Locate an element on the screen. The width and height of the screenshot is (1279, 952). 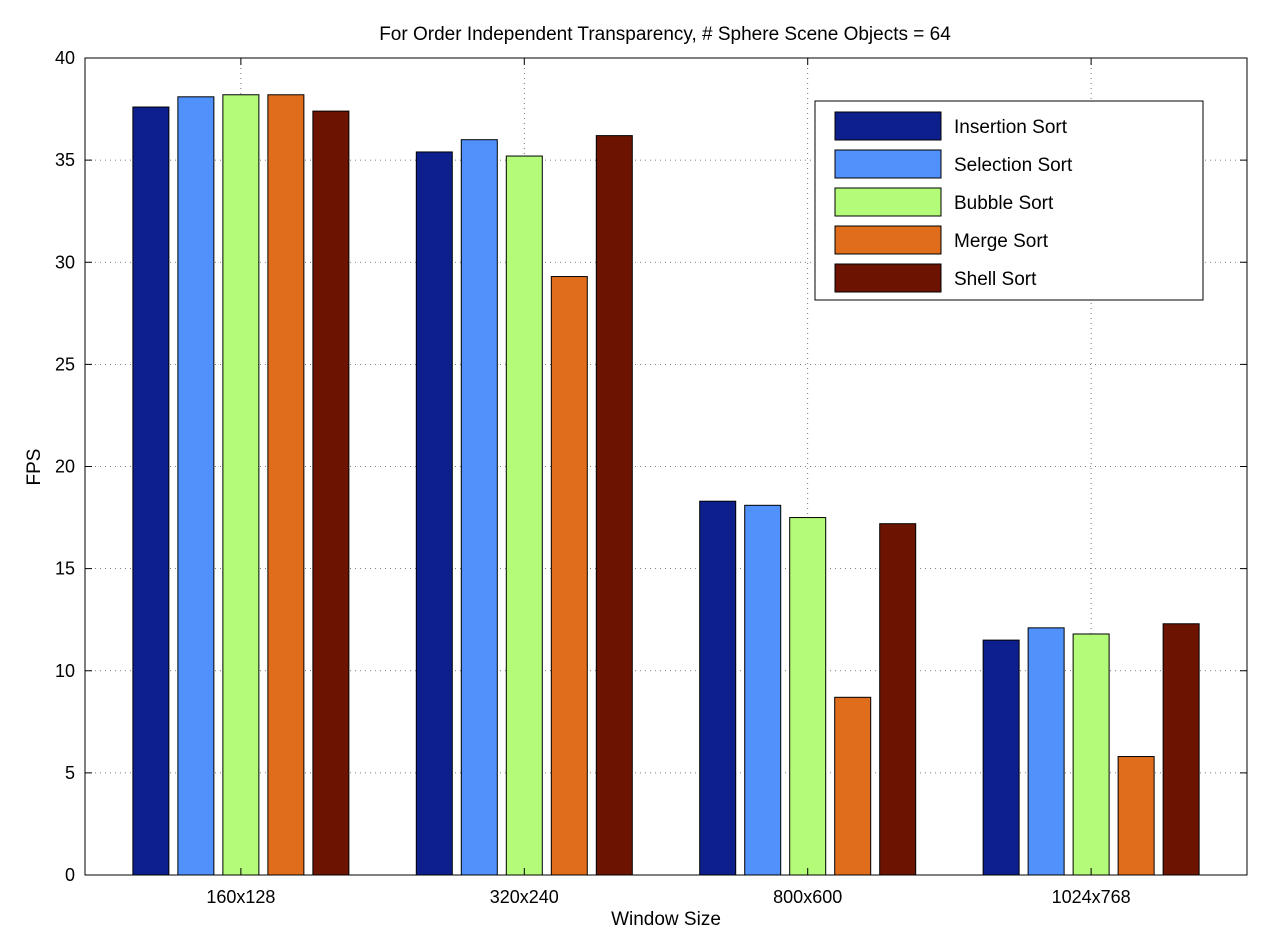
y-tick-label: 25 is located at coordinates (65, 364).